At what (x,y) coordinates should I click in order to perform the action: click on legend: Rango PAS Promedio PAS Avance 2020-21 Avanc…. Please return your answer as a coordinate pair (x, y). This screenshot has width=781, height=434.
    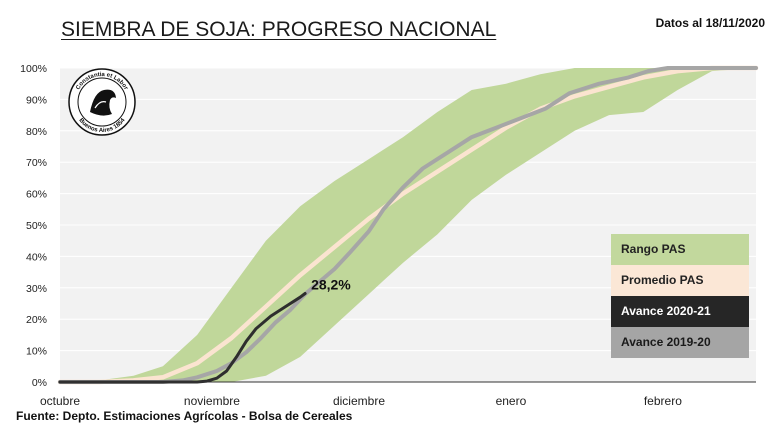
    Looking at the image, I should click on (680, 296).